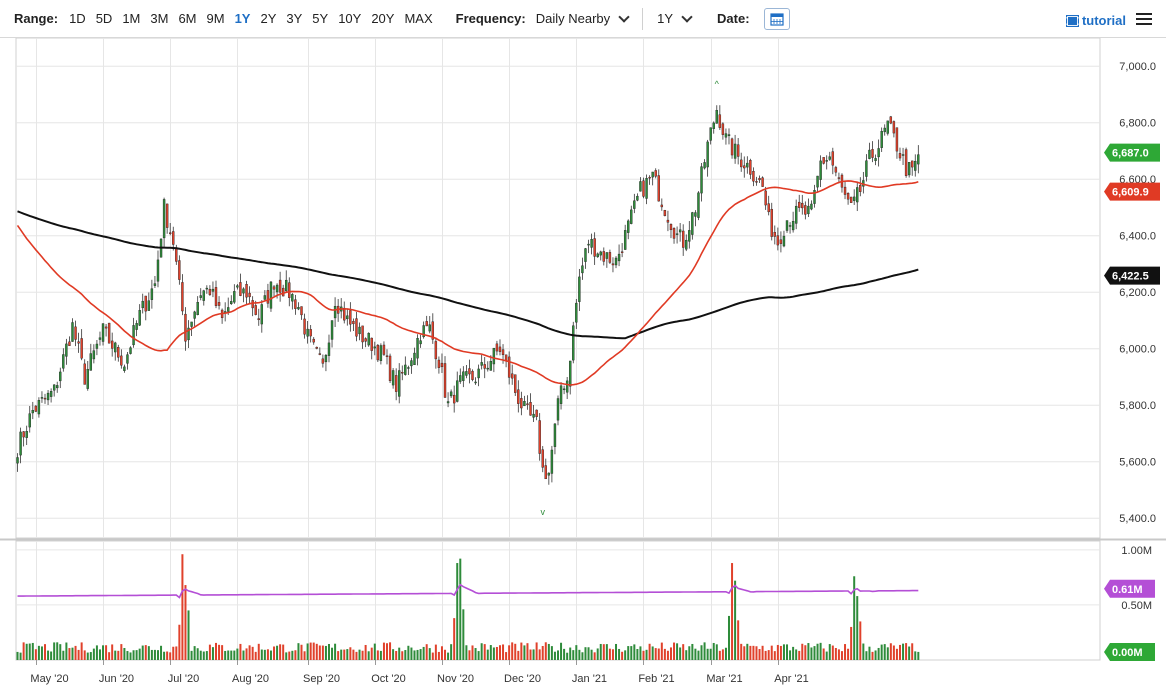 Image resolution: width=1166 pixels, height=696 pixels. I want to click on frequency-dropdown: Daily Nearby, so click(582, 18).